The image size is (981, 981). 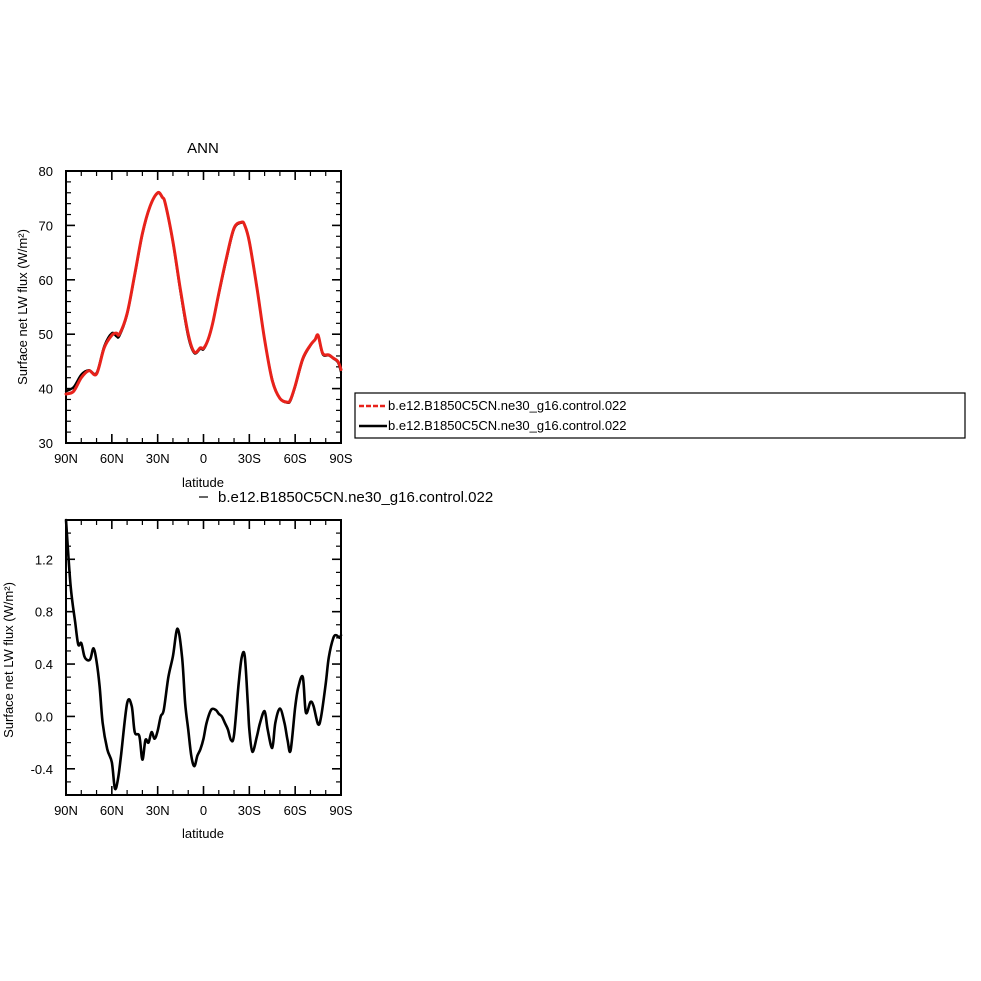 What do you see at coordinates (158, 458) in the screenshot?
I see `top-x-tick-label: 30N` at bounding box center [158, 458].